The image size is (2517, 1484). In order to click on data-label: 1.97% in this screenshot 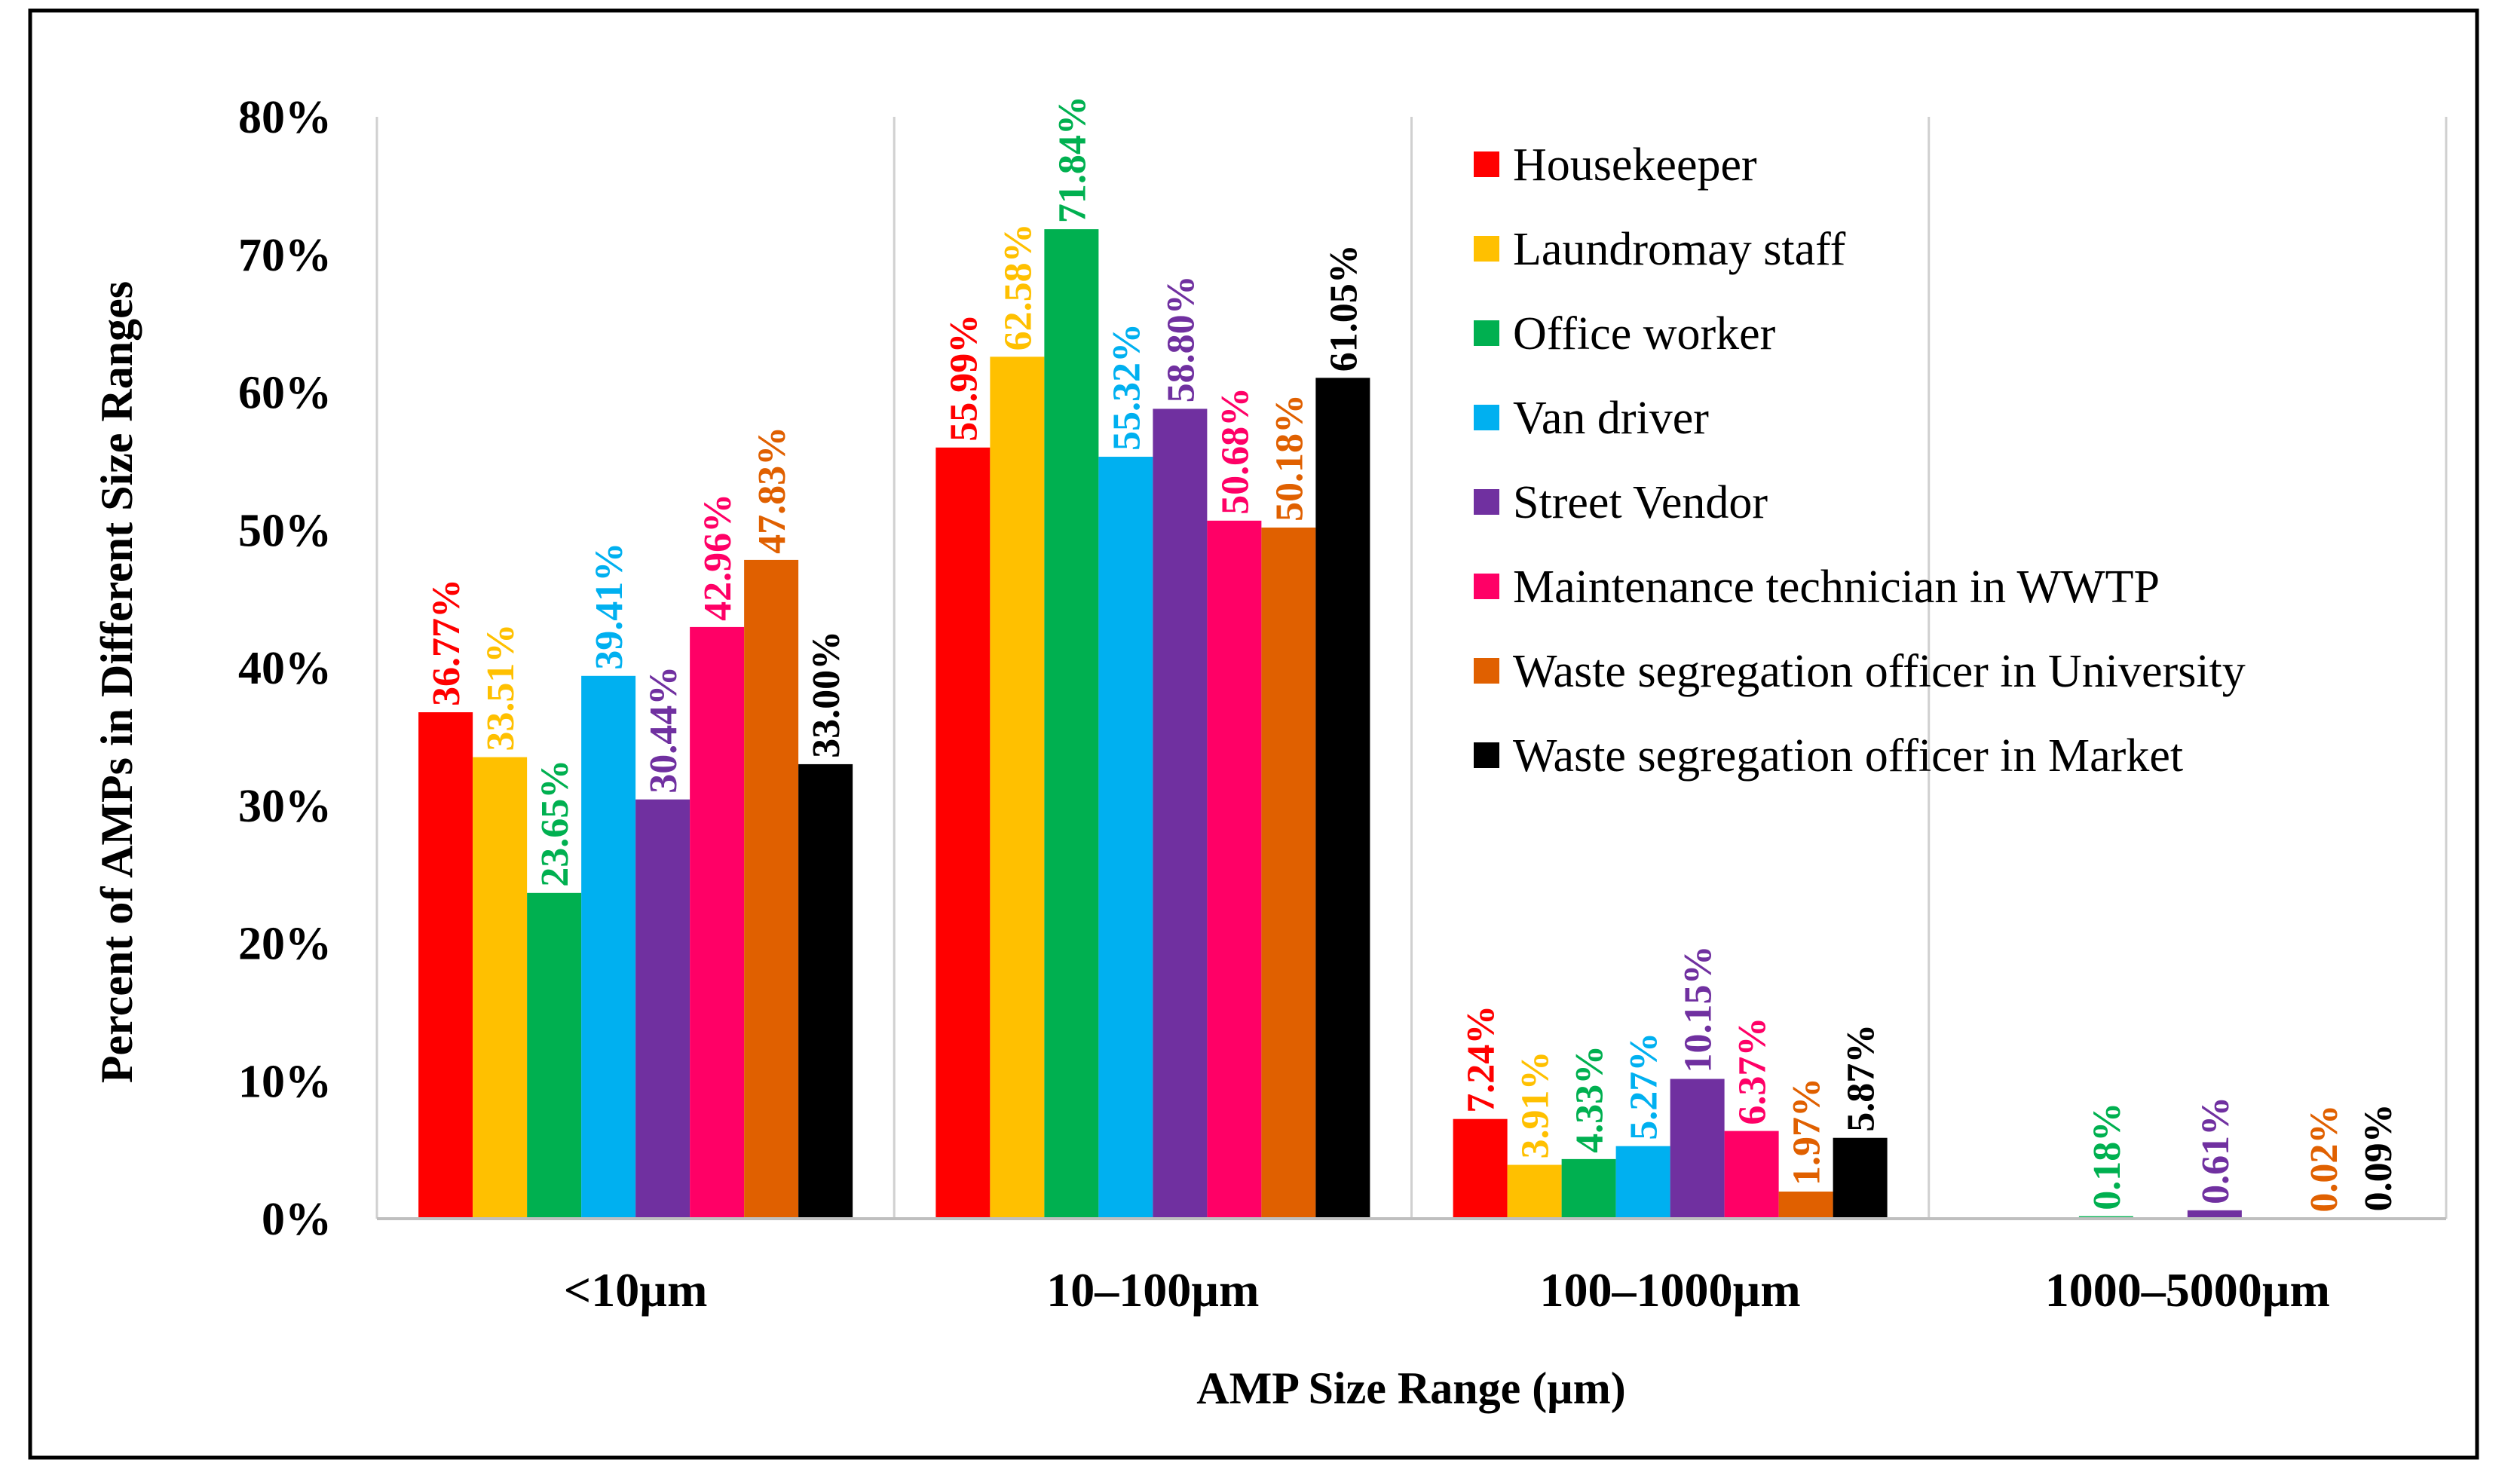, I will do `click(1807, 1132)`.